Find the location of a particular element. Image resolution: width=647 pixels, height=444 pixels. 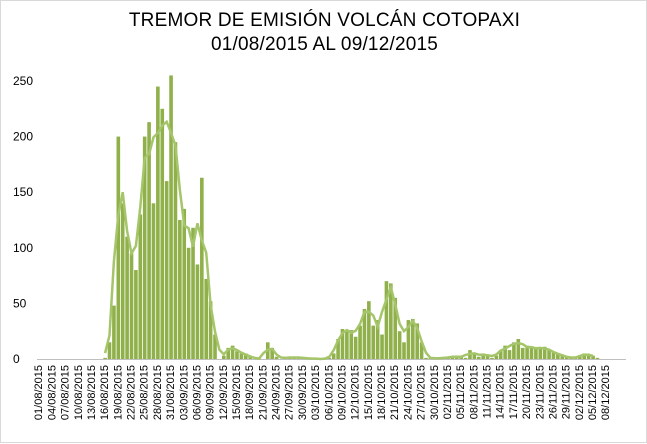

x-tick-label: 24/10/2015 is located at coordinates (408, 392).